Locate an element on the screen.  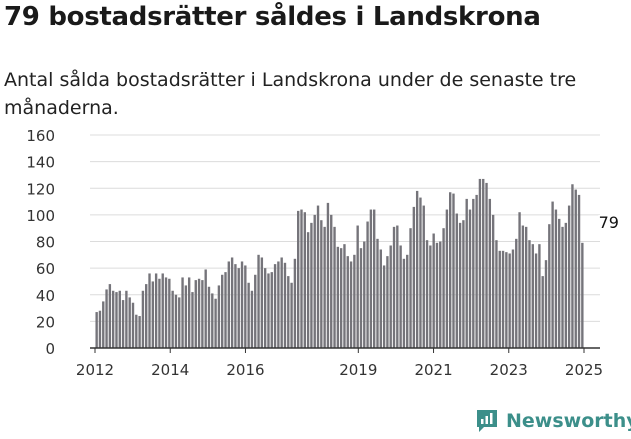
y-tick-label: 120 is located at coordinates (40, 189).